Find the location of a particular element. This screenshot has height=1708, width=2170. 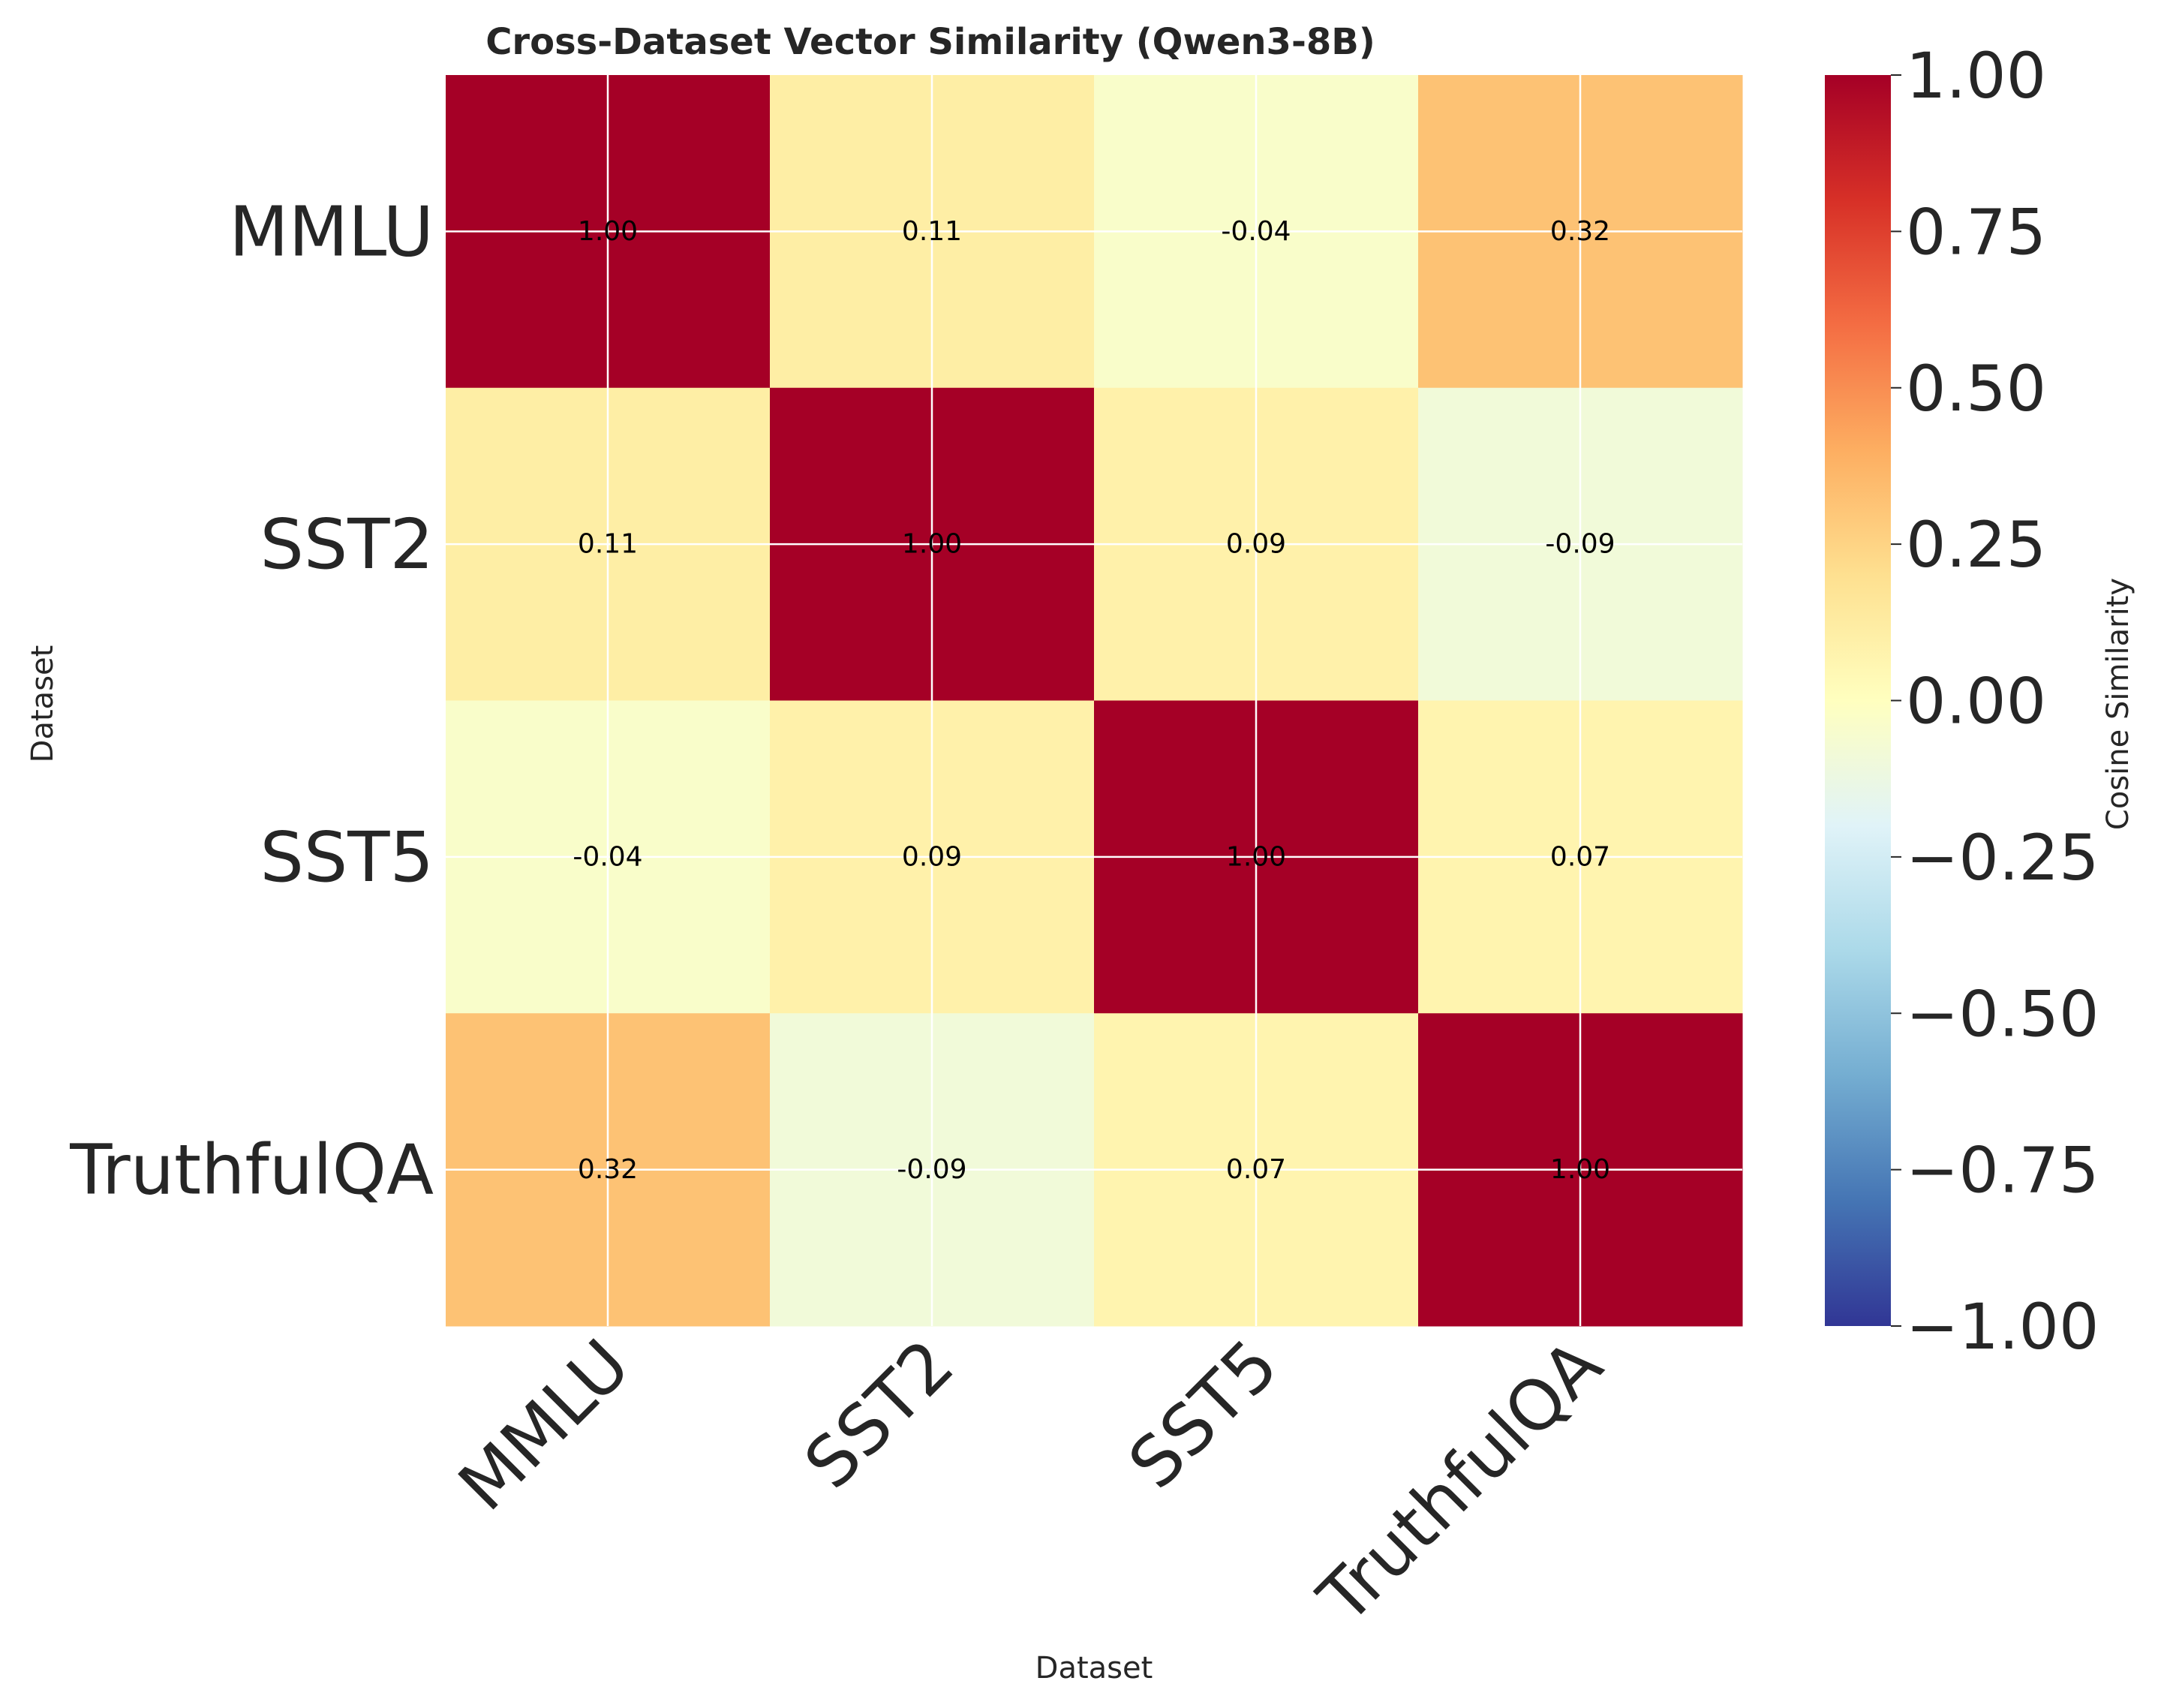

colorbar-label: Cosine Similarity is located at coordinates (2118, 704).